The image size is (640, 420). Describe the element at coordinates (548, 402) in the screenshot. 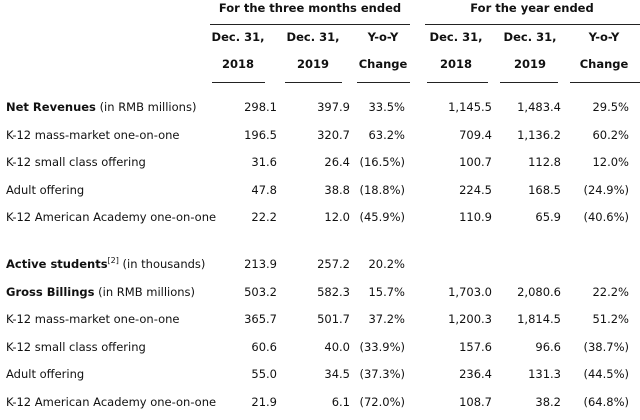

I see `cell-value: 38.2` at that location.